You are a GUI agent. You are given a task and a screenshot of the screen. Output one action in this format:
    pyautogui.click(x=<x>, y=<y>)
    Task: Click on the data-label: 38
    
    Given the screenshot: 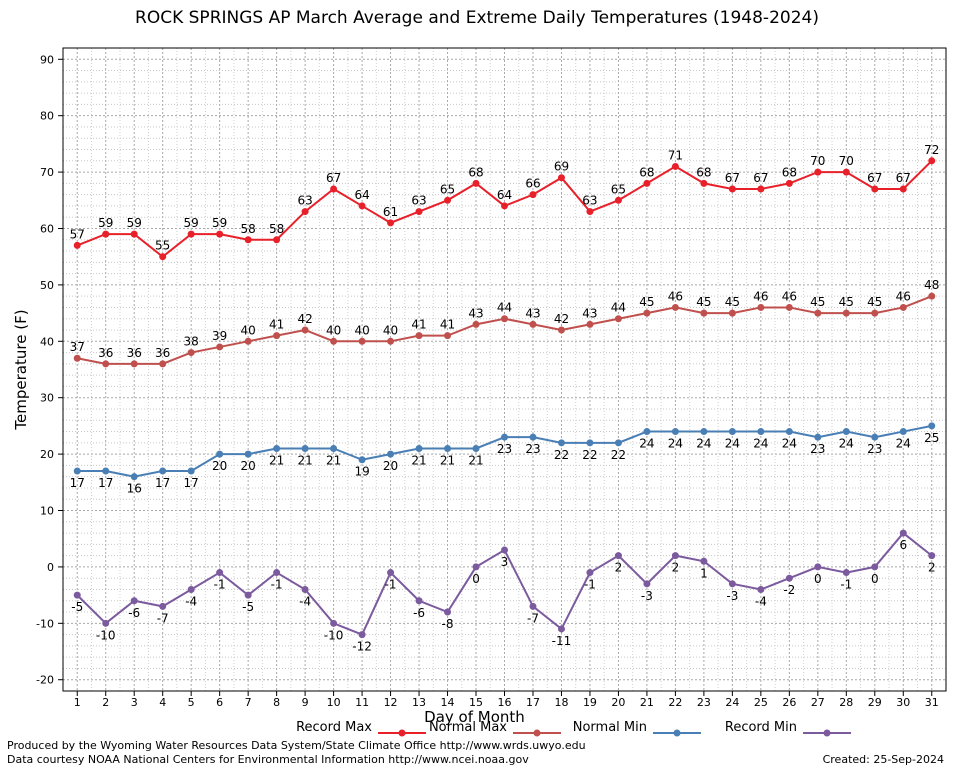 What is the action you would take?
    pyautogui.click(x=191, y=342)
    